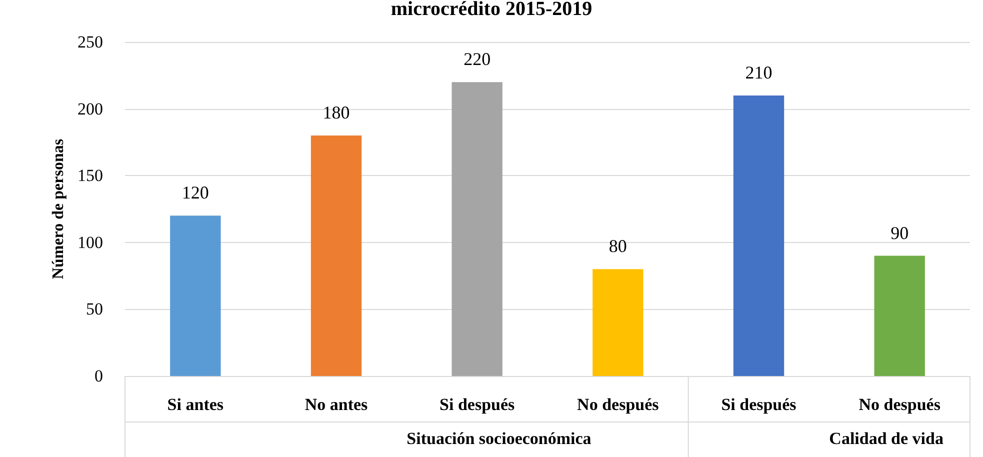 This screenshot has height=457, width=983. What do you see at coordinates (477, 59) in the screenshot?
I see `data-label: 220` at bounding box center [477, 59].